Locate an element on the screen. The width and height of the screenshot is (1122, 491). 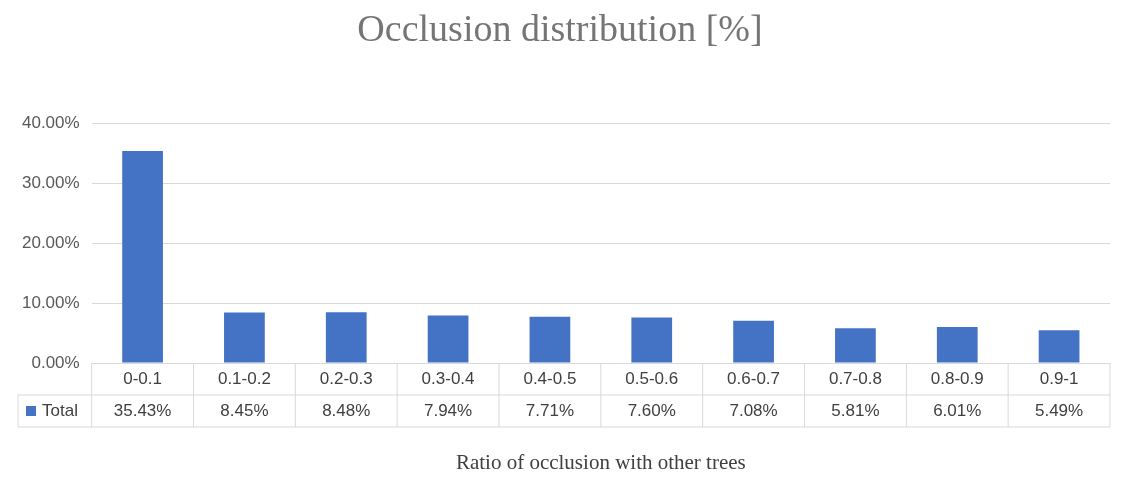
legend-label: Total is located at coordinates (60, 410).